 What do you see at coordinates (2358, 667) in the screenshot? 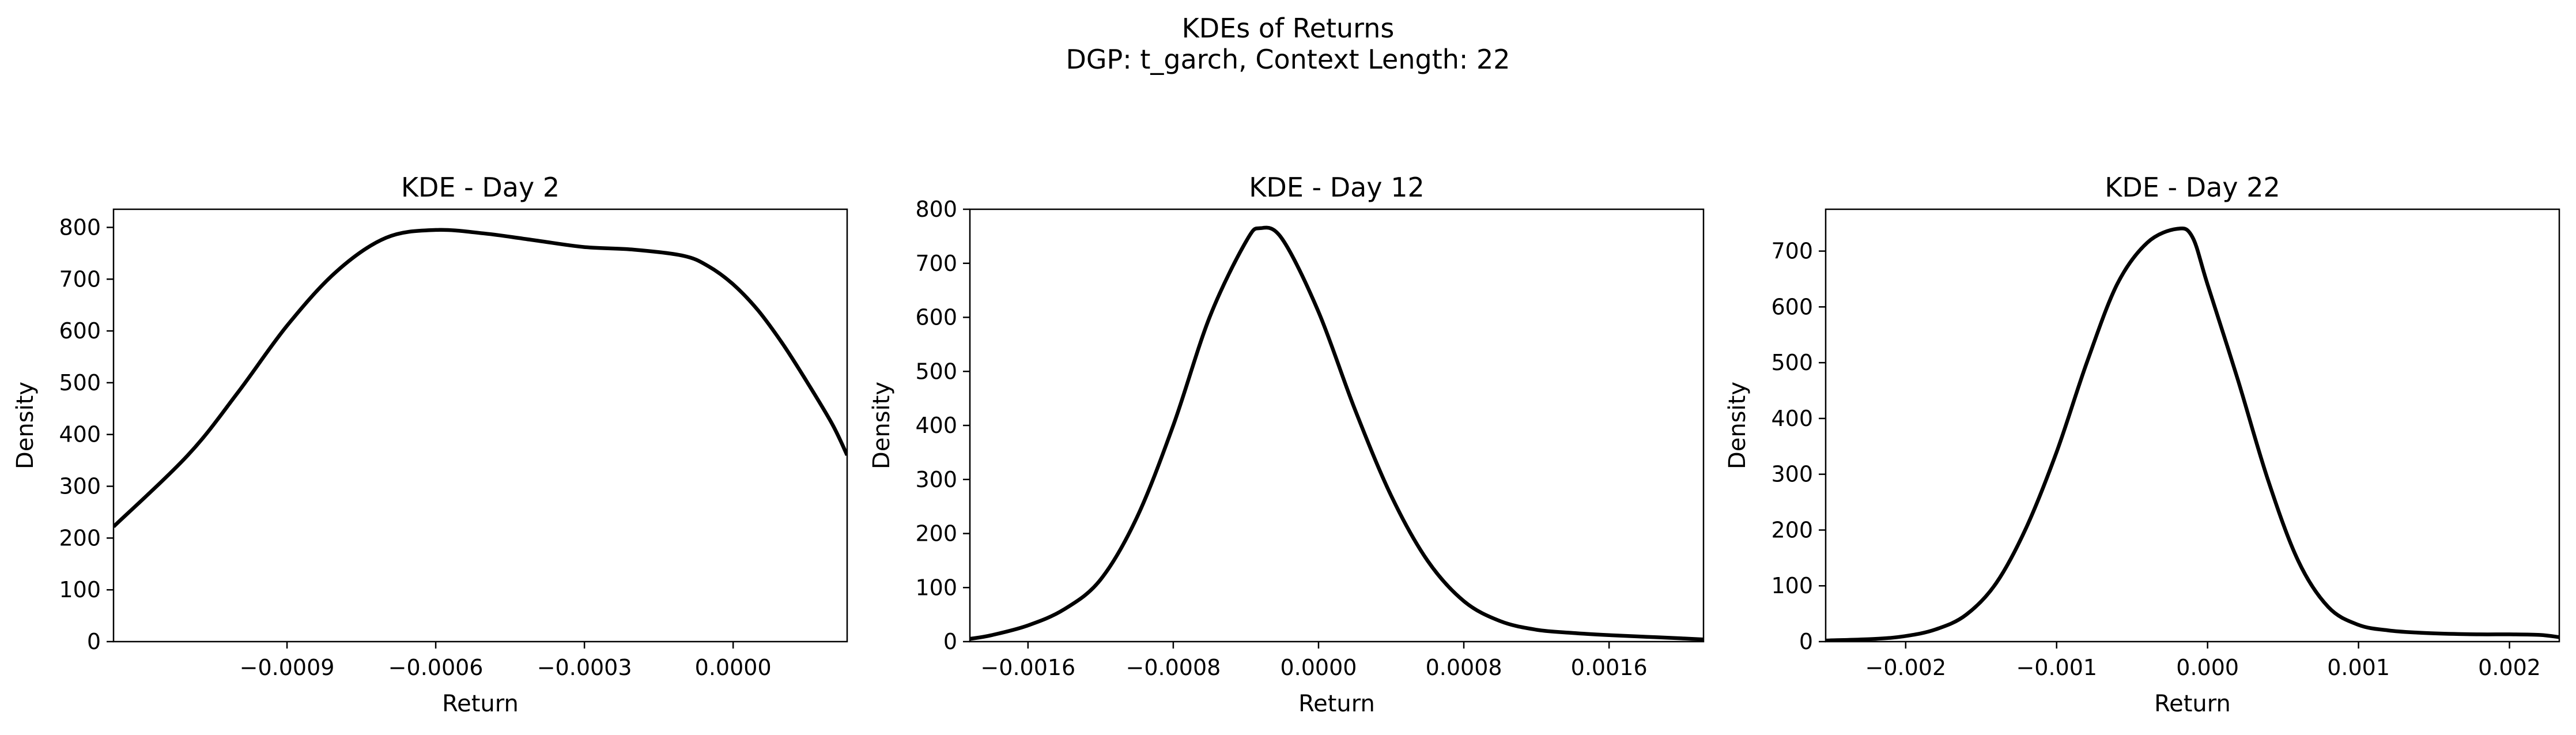
I see `x-tick-label: 0.001` at bounding box center [2358, 667].